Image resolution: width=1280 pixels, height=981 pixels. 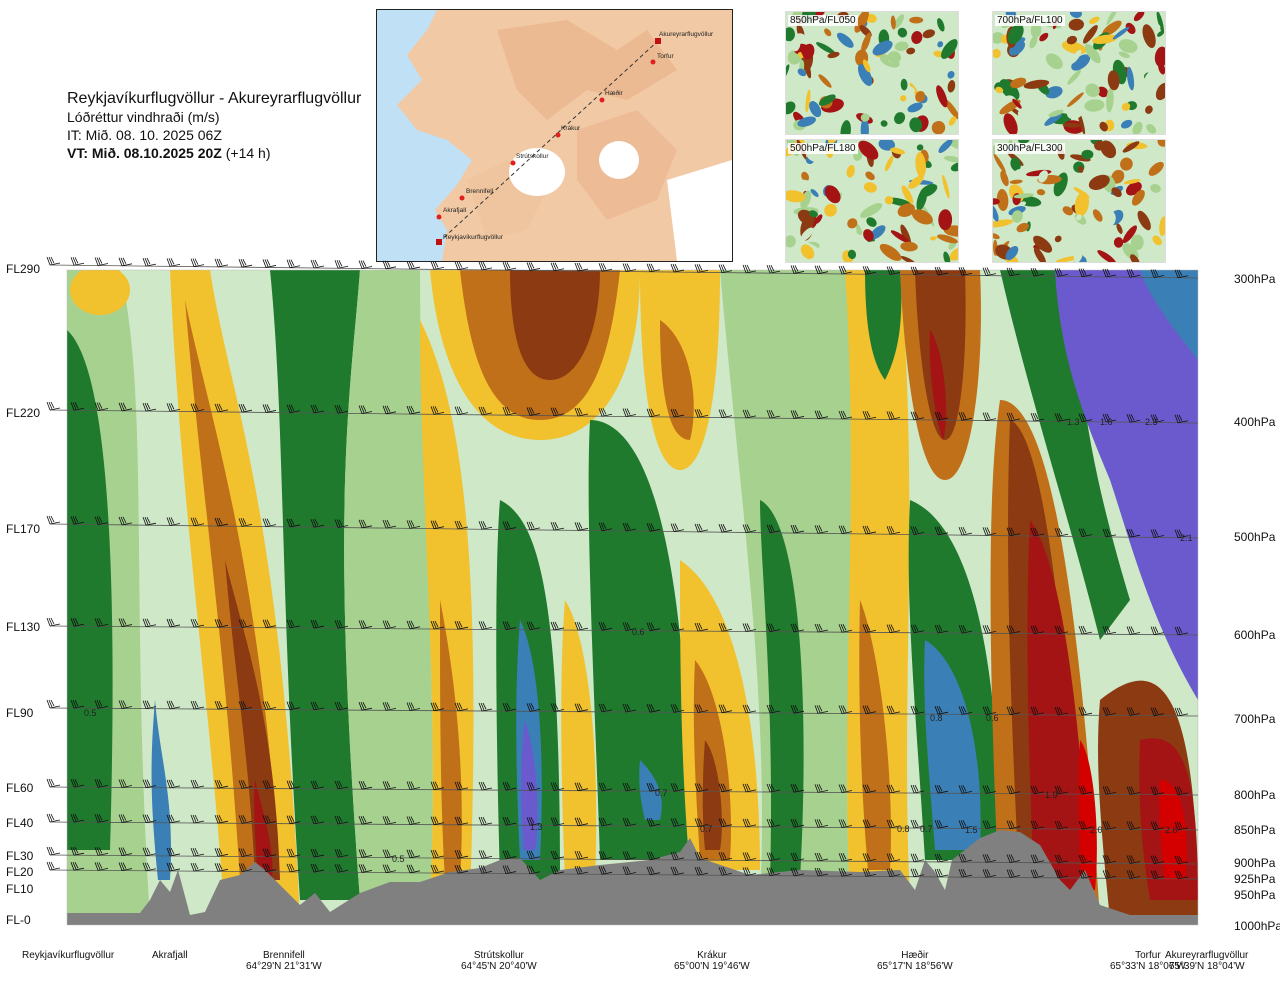 What do you see at coordinates (624, 416) in the screenshot?
I see `gridline-fl220` at bounding box center [624, 416].